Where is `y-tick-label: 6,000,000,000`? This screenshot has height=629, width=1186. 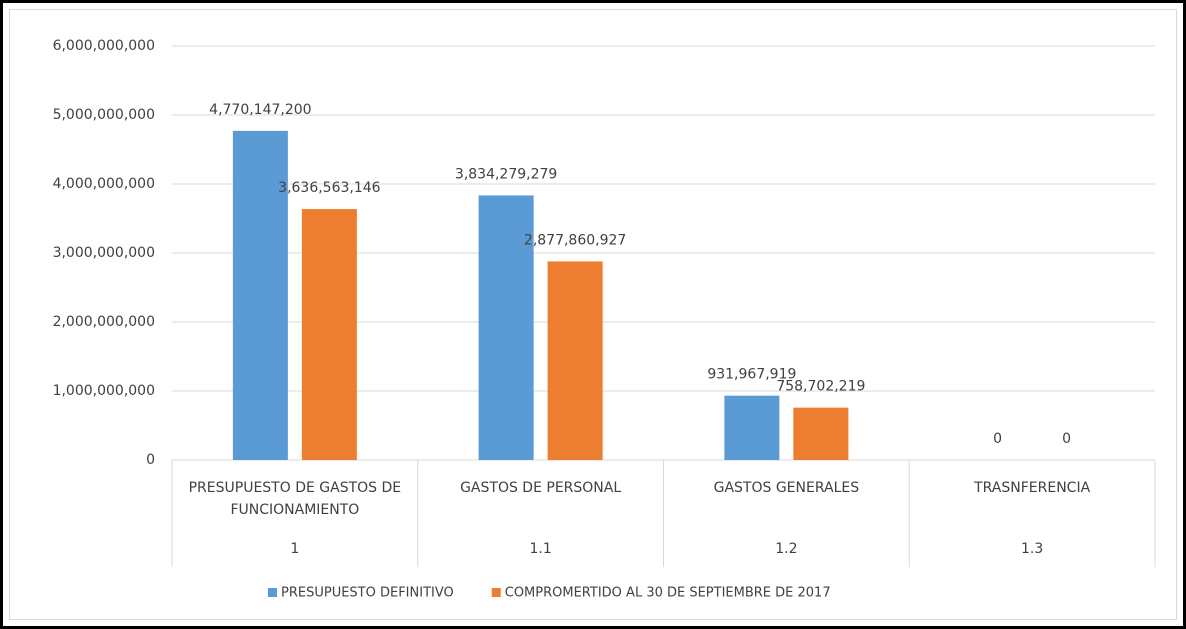 y-tick-label: 6,000,000,000 is located at coordinates (104, 46).